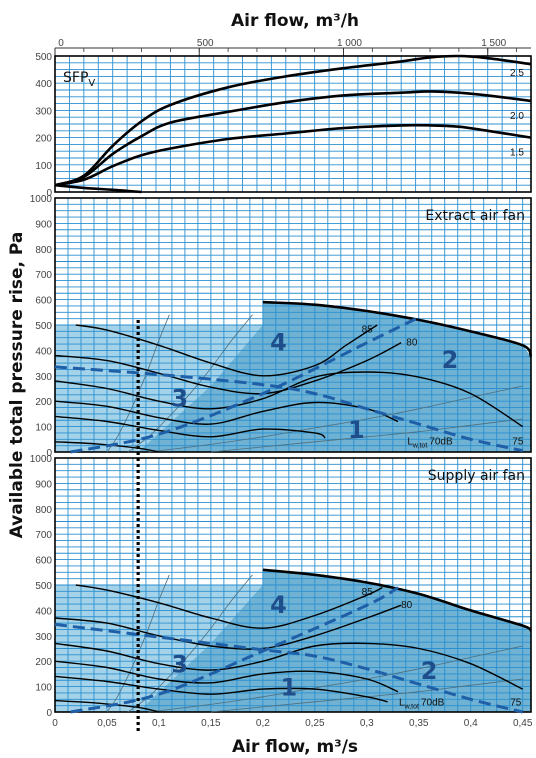  What do you see at coordinates (263, 723) in the screenshot?
I see `bottom-tick-label: 0,2` at bounding box center [263, 723].